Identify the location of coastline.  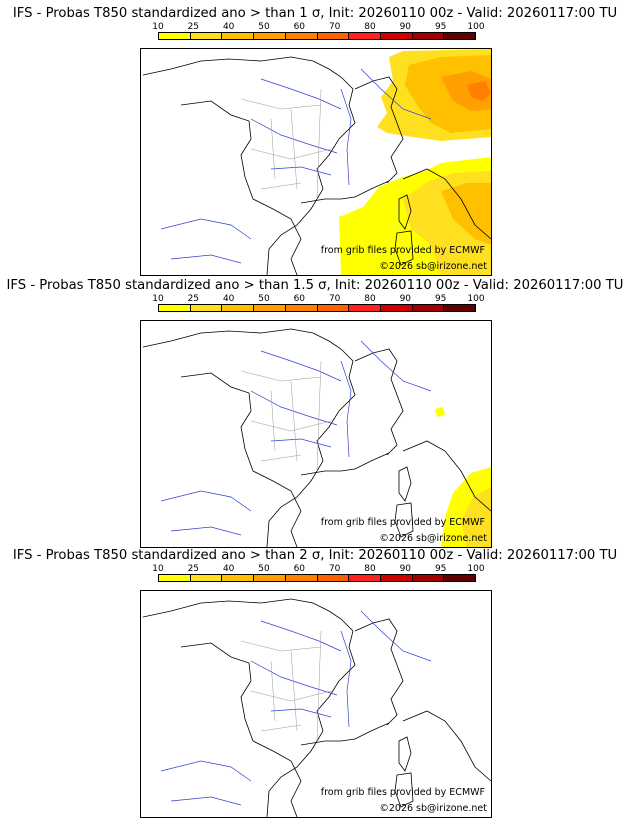
(249, 707).